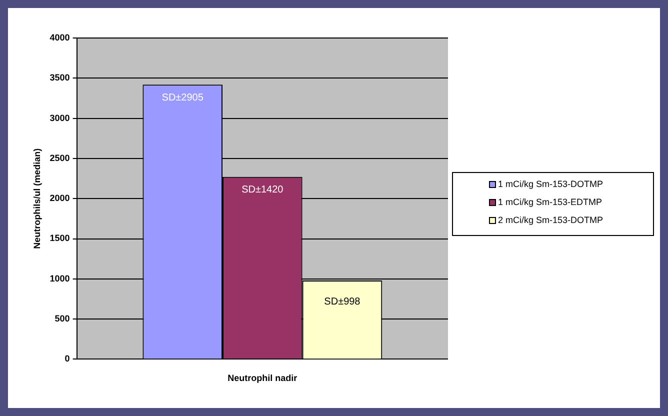 This screenshot has height=416, width=668. Describe the element at coordinates (263, 378) in the screenshot. I see `x-tick-label: Neutrophil nadir` at that location.